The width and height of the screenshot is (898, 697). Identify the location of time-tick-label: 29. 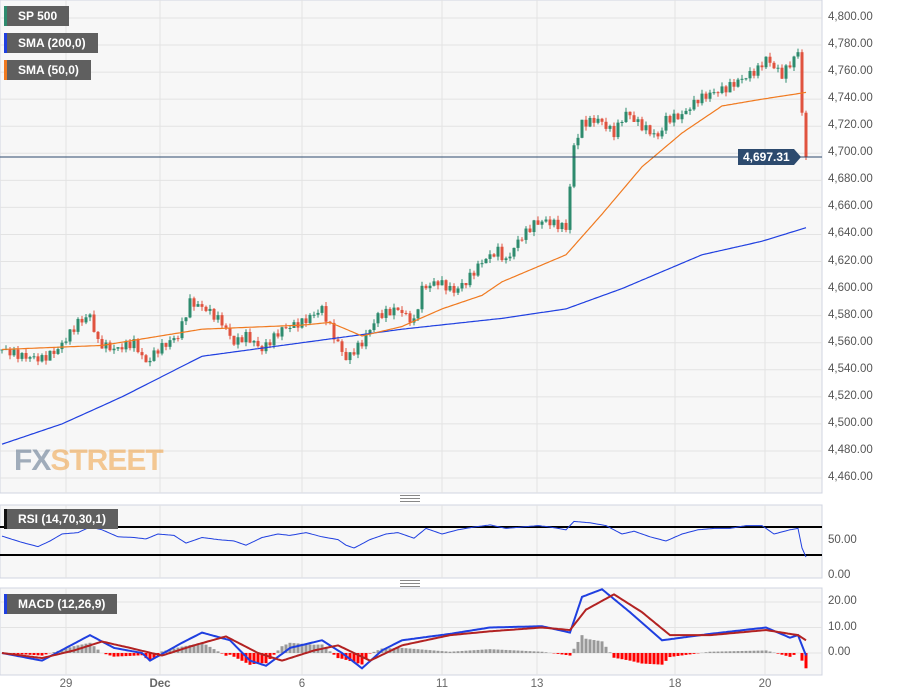
(66, 684).